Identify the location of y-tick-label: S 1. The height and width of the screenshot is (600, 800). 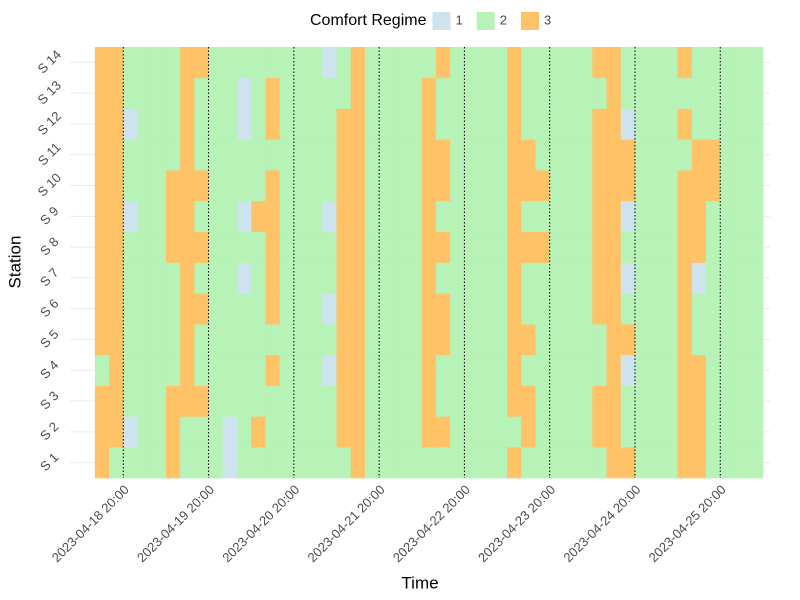
(49, 462).